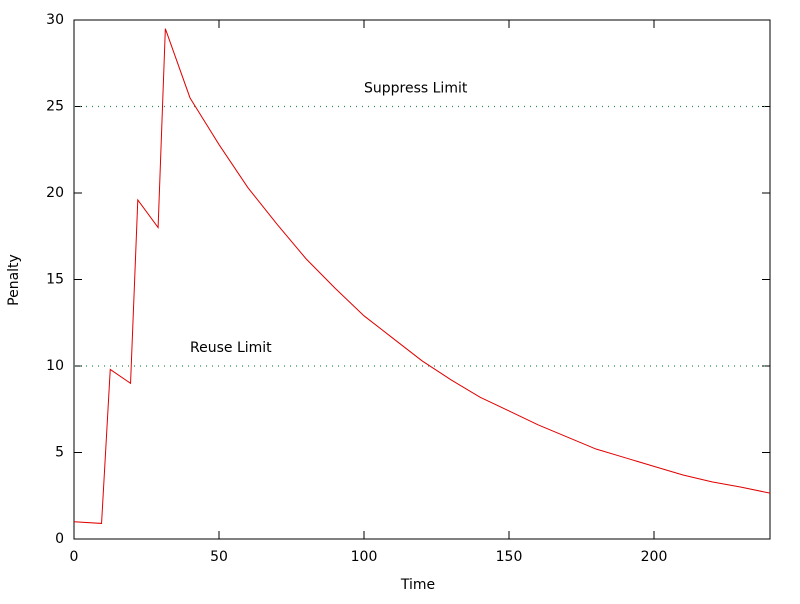  I want to click on y-tick-label: 15, so click(55, 280).